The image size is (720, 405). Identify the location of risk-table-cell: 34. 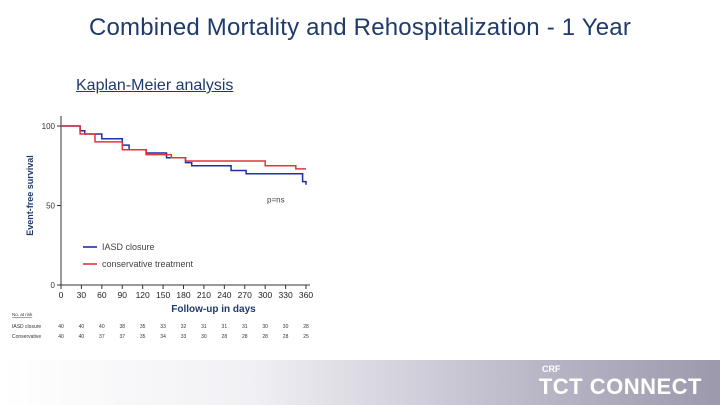
(163, 337).